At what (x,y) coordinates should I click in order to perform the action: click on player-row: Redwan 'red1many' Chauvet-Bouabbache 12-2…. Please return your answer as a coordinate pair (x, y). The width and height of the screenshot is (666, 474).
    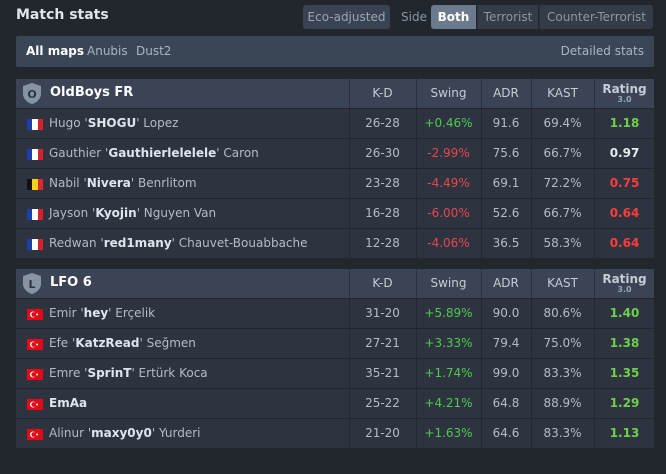
    Looking at the image, I should click on (335, 243).